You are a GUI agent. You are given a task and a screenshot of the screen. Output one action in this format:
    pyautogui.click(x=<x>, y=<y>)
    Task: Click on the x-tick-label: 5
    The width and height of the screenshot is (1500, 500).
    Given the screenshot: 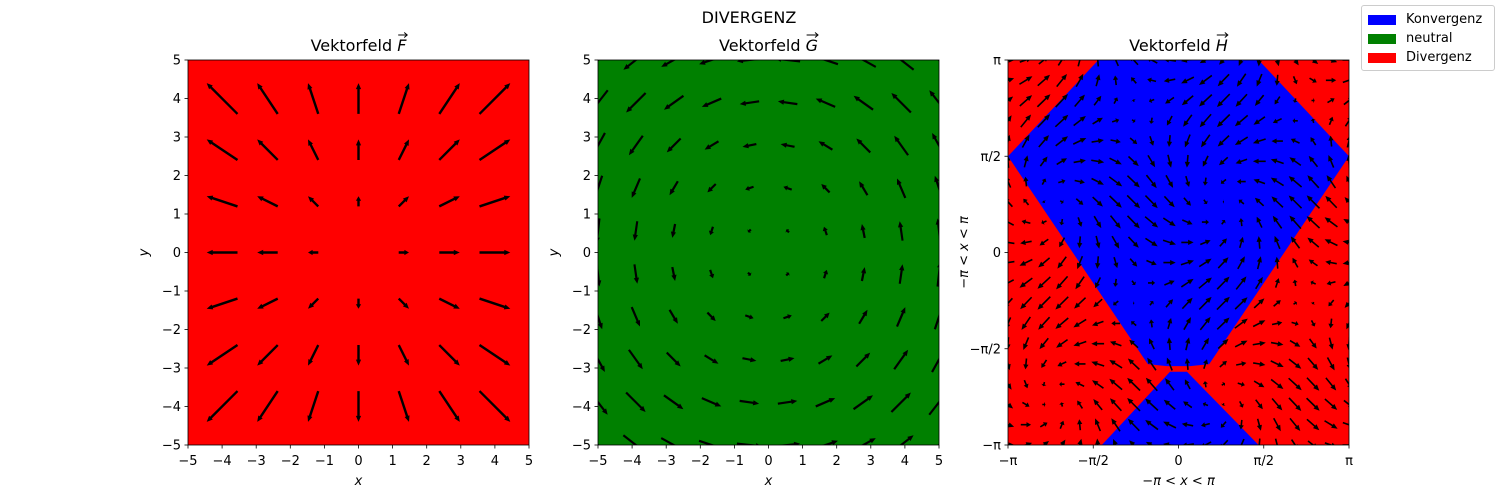 What is the action you would take?
    pyautogui.click(x=529, y=461)
    